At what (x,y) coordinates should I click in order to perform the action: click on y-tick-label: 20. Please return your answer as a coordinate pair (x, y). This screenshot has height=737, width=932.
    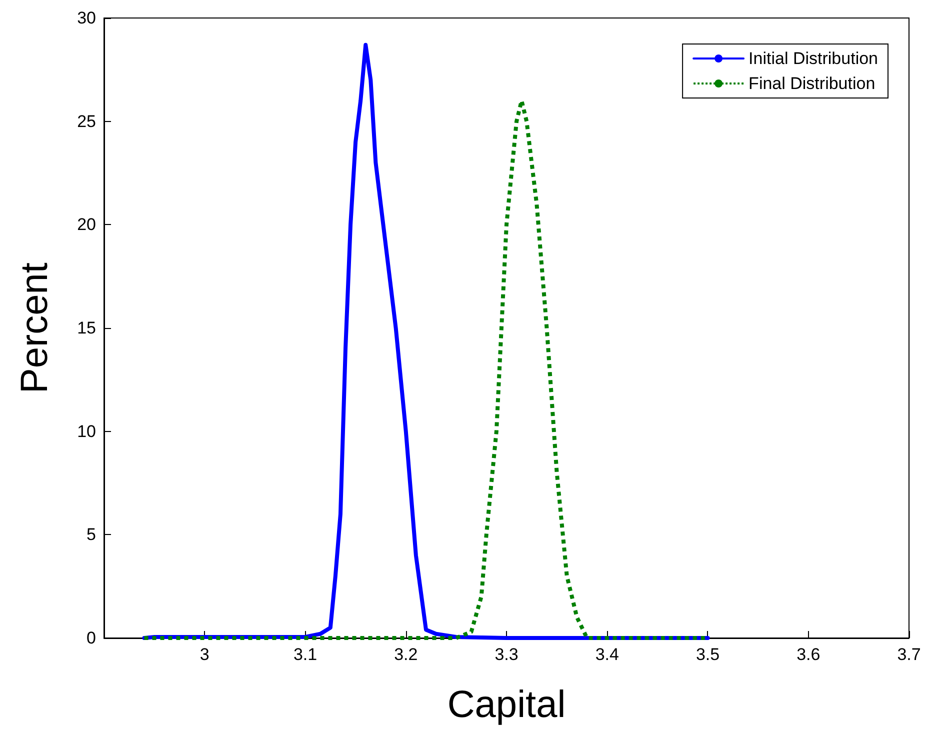
    Looking at the image, I should click on (86, 224).